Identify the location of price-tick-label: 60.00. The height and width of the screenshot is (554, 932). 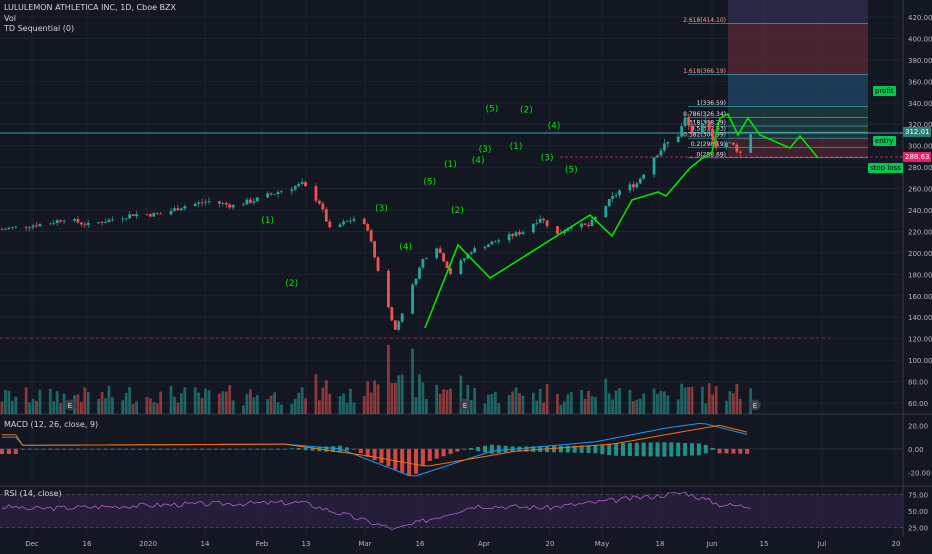
(918, 404).